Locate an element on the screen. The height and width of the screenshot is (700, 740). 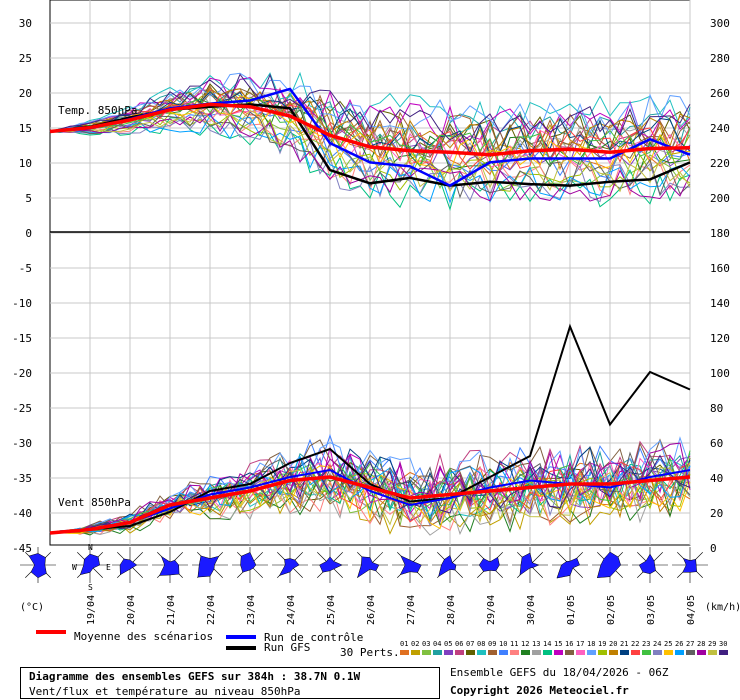
pert-number: 28 is located at coordinates (701, 644).